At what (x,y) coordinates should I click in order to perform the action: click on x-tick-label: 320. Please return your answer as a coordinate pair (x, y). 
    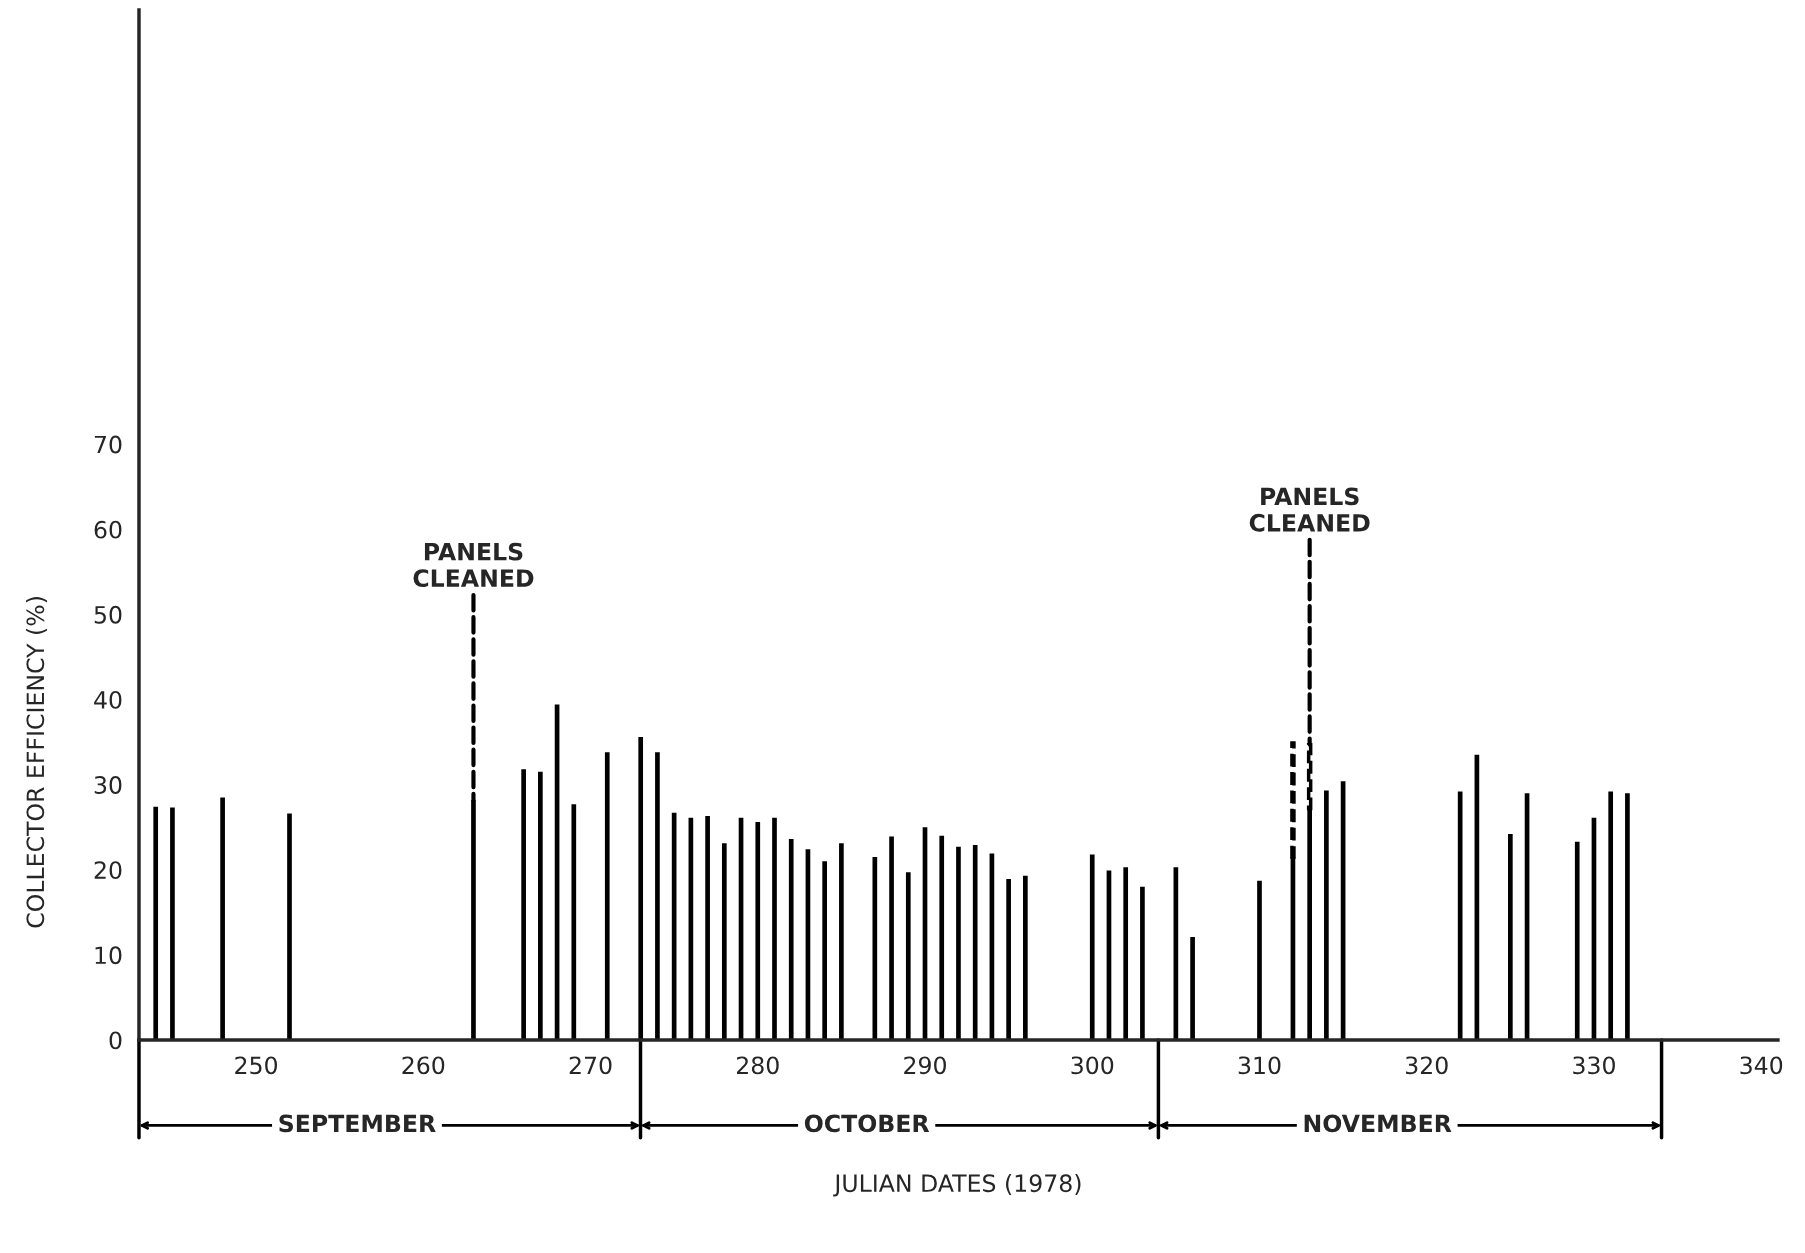
    Looking at the image, I should click on (1426, 1065).